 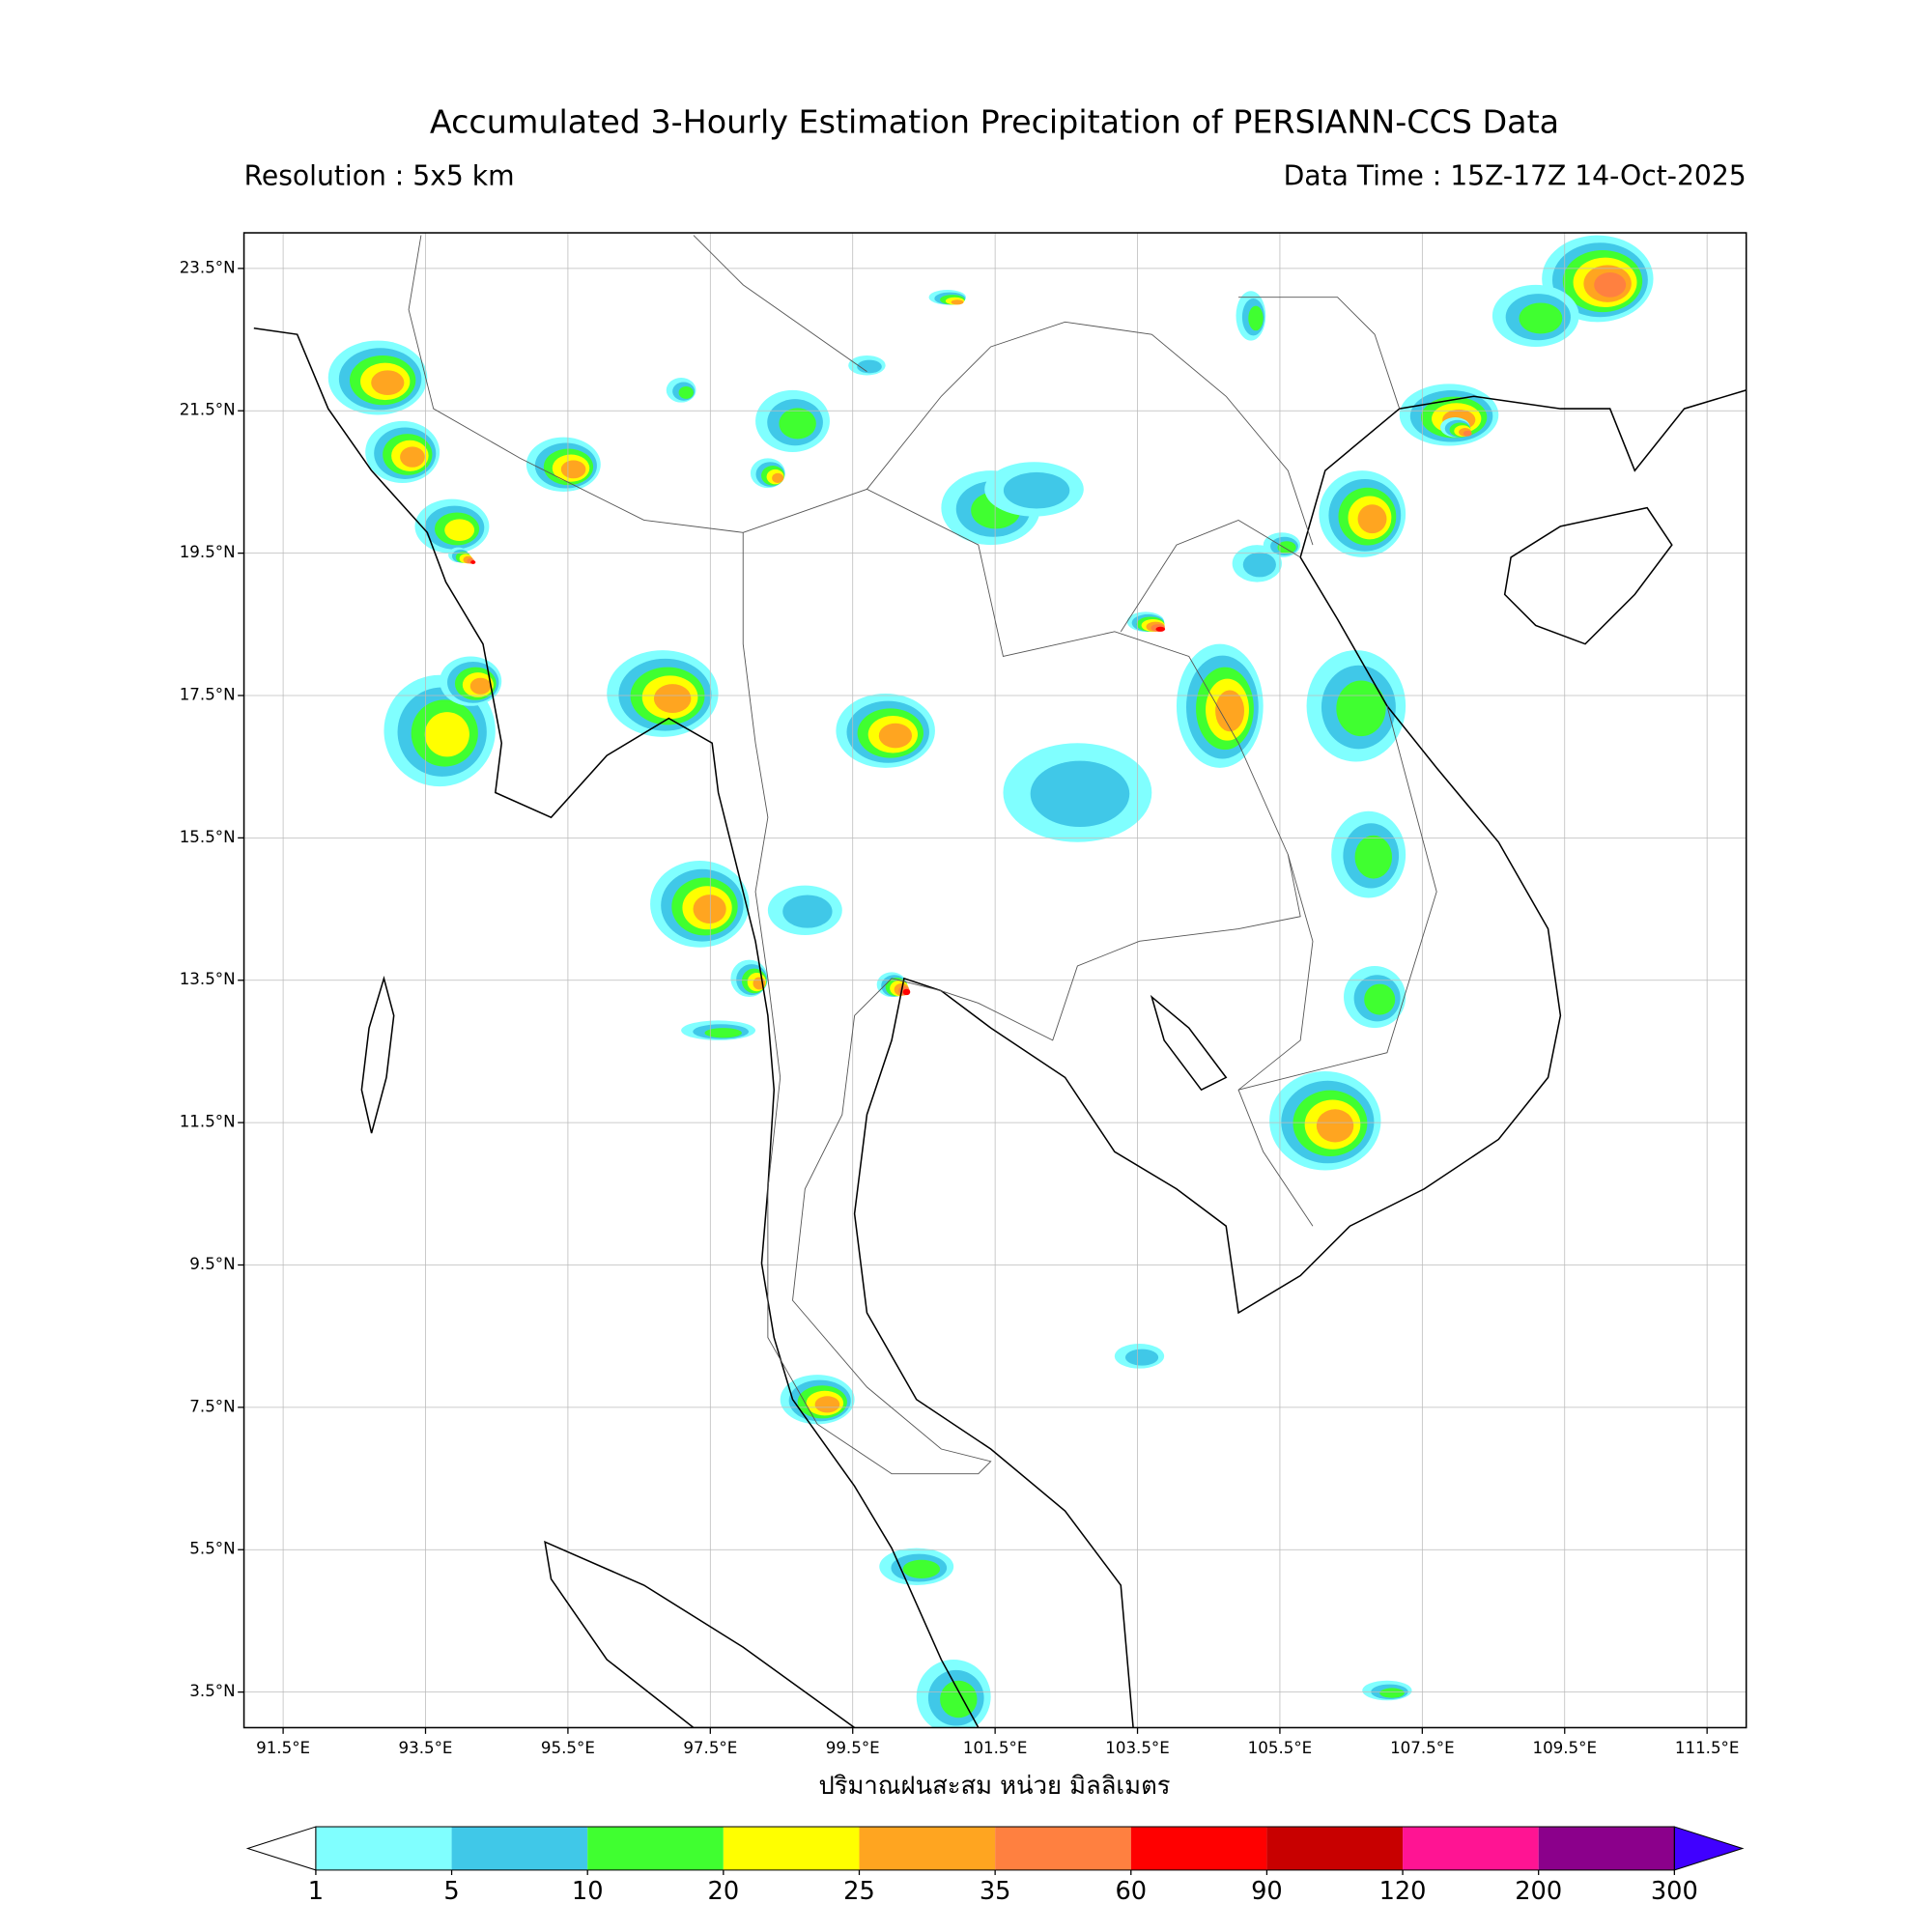 I want to click on colorbar-label: 200, so click(x=1538, y=1891).